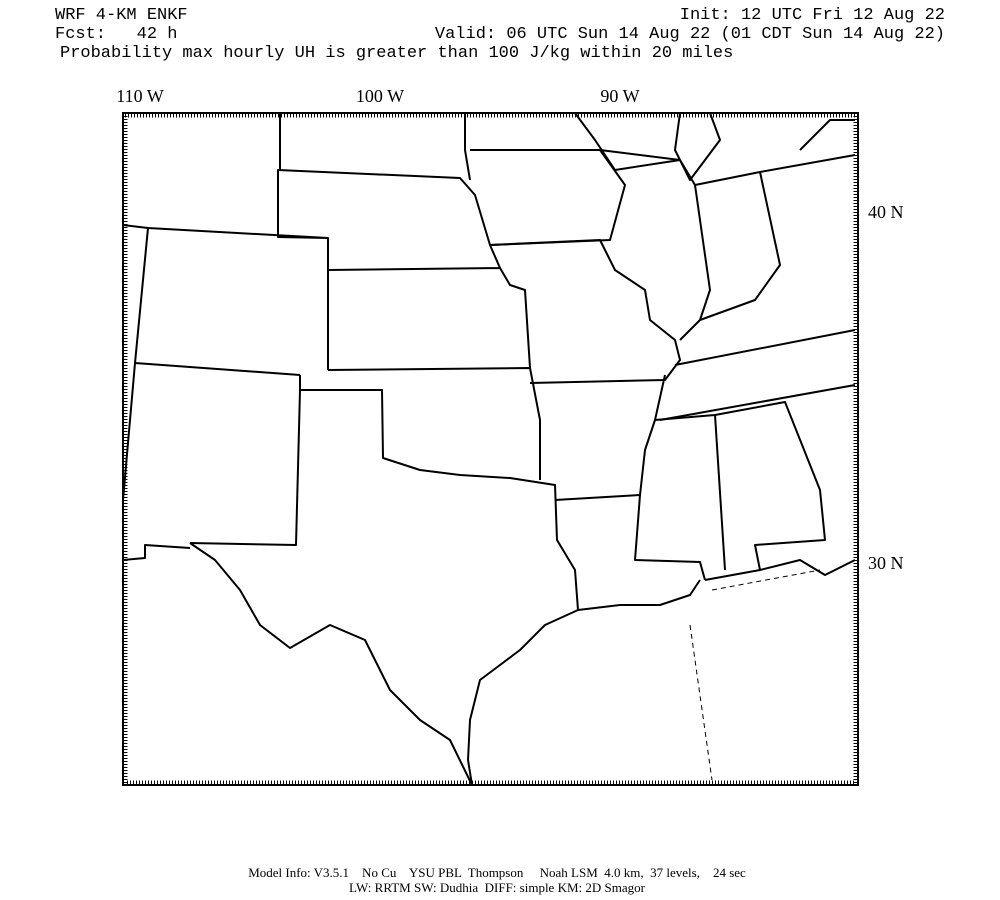 The height and width of the screenshot is (900, 1000). What do you see at coordinates (619, 96) in the screenshot?
I see `longitude-label: 90 W` at bounding box center [619, 96].